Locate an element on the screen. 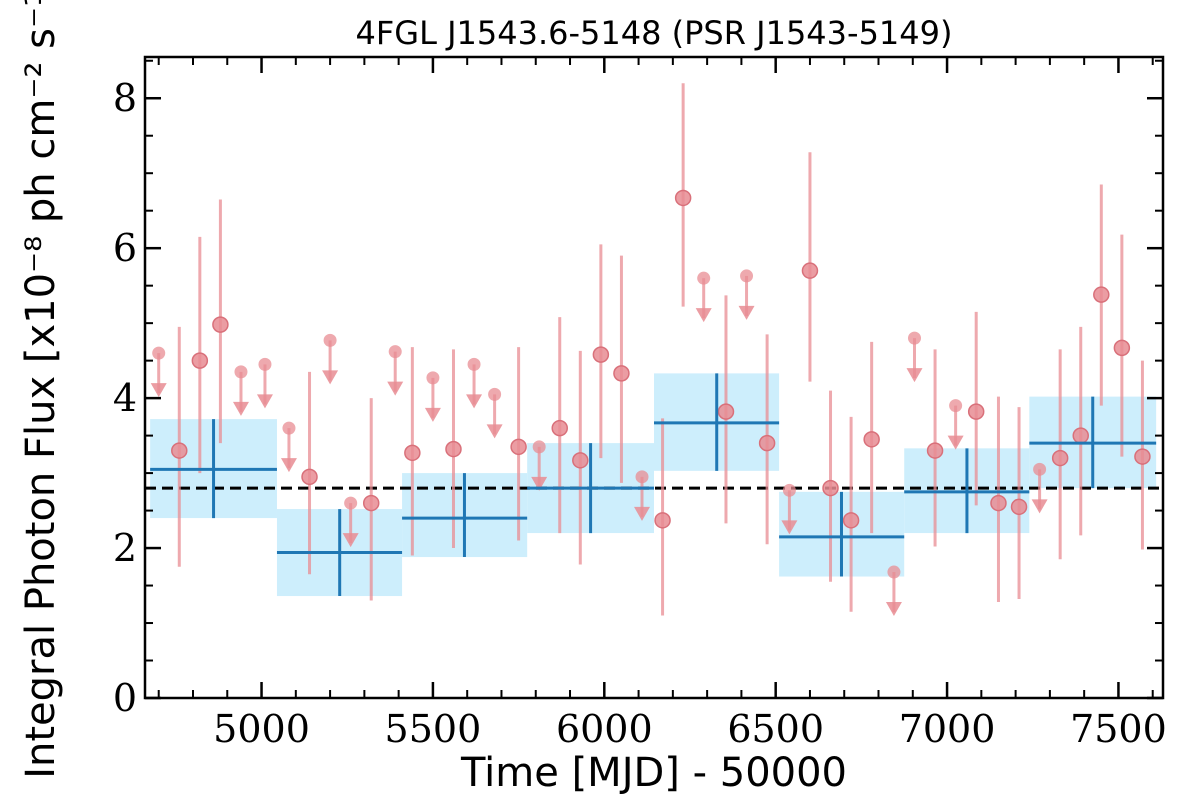  x-tick-label: 7000 is located at coordinates (947, 729).